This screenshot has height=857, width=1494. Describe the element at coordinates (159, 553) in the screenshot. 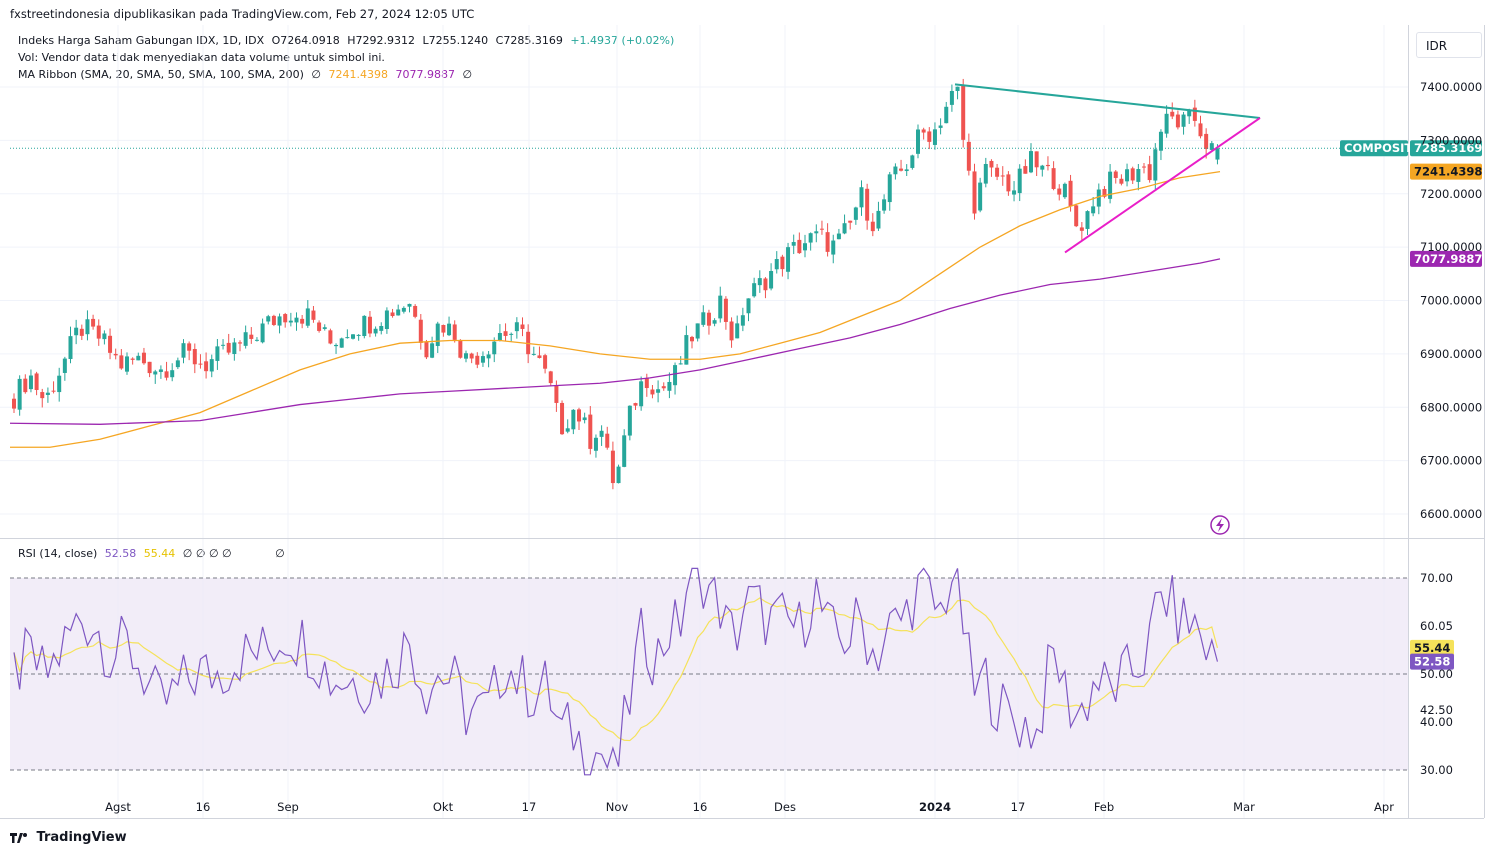

I see `rsi-ma-value: 55.44` at that location.